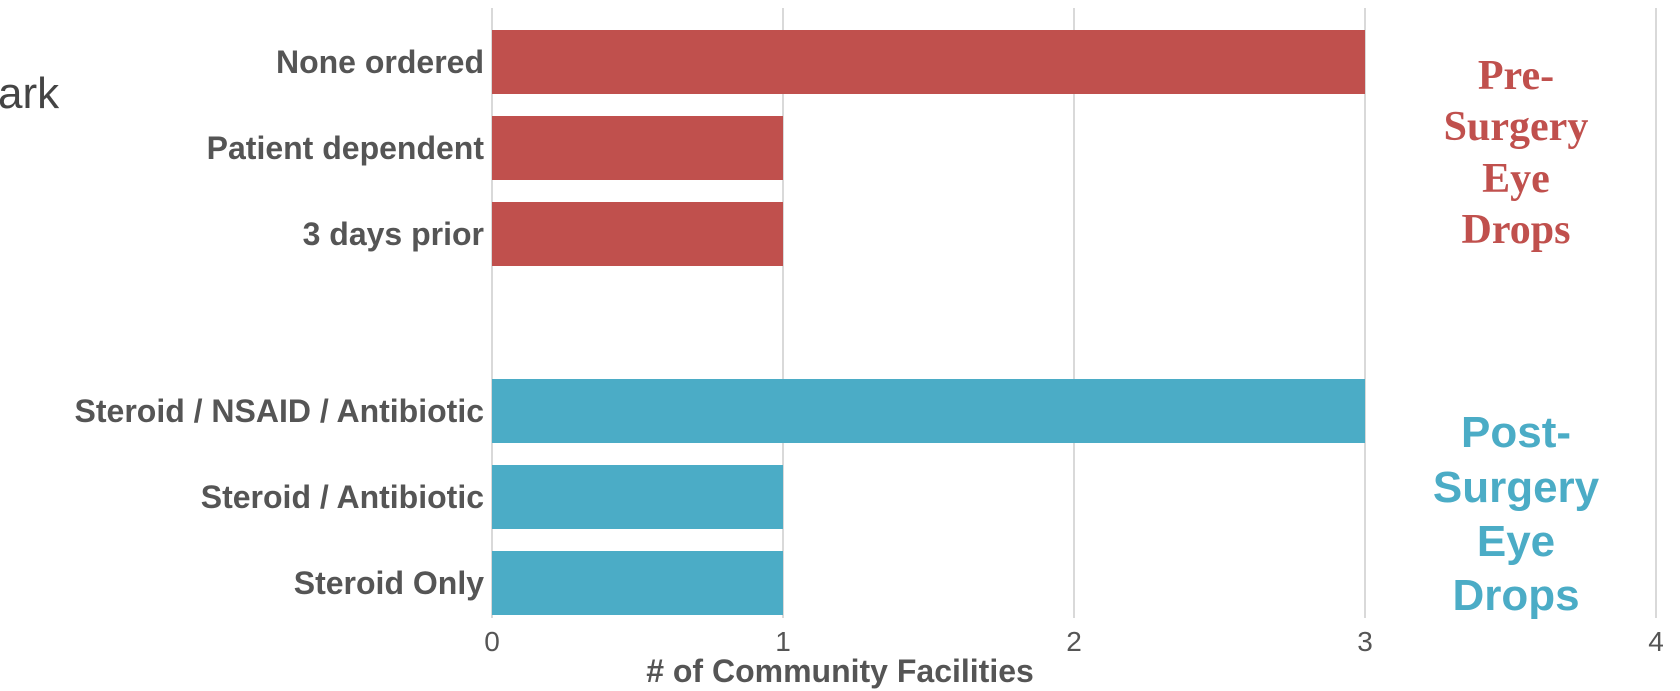  What do you see at coordinates (928, 411) in the screenshot?
I see `bar-steroid-nsaid-antibiotic` at bounding box center [928, 411].